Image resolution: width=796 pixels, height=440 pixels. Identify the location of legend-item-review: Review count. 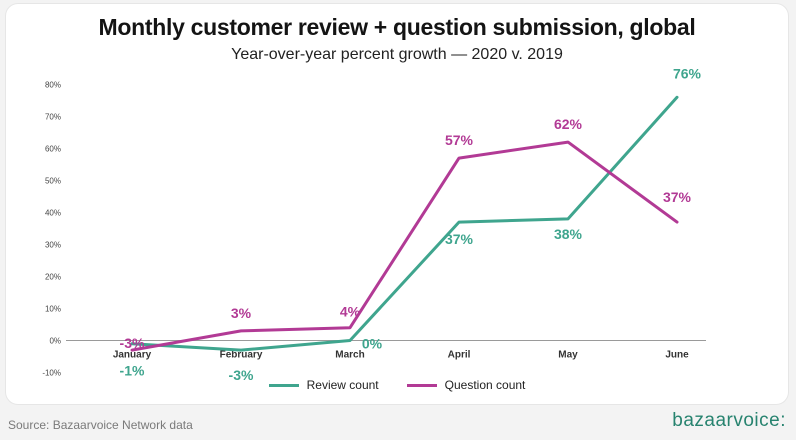
(323, 385).